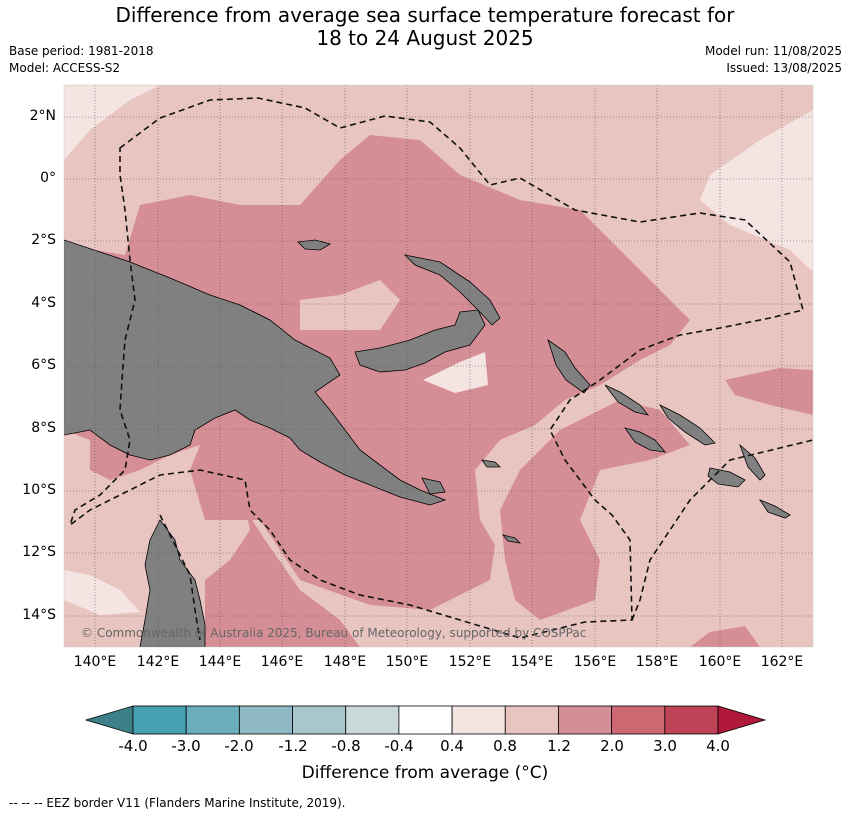 Image resolution: width=850 pixels, height=816 pixels. What do you see at coordinates (239, 746) in the screenshot?
I see `colorbar-tick: -2.0` at bounding box center [239, 746].